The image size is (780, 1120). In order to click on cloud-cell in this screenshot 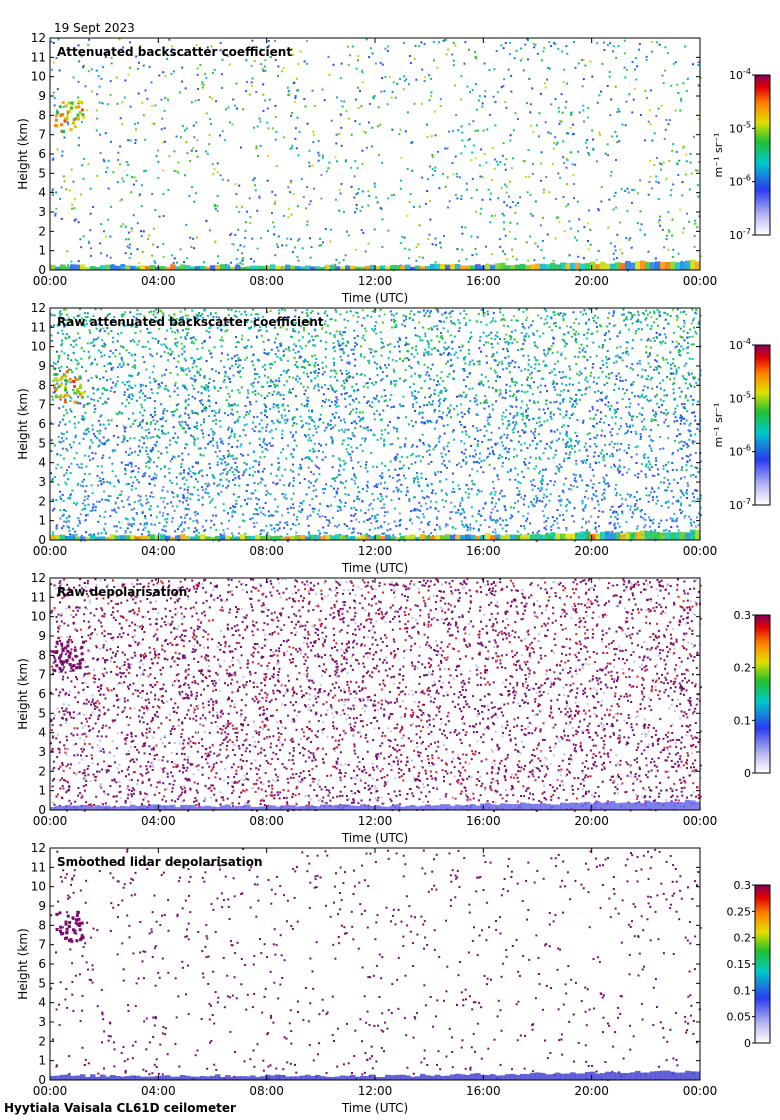, I will do `click(66, 106)`.